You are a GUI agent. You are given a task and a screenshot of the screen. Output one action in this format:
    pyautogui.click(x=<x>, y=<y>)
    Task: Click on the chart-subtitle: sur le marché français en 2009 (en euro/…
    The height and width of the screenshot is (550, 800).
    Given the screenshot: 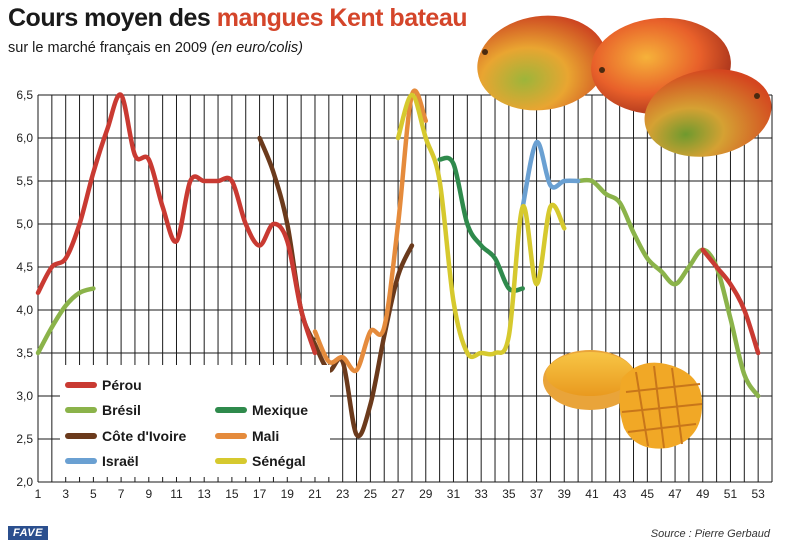 What is the action you would take?
    pyautogui.click(x=155, y=48)
    